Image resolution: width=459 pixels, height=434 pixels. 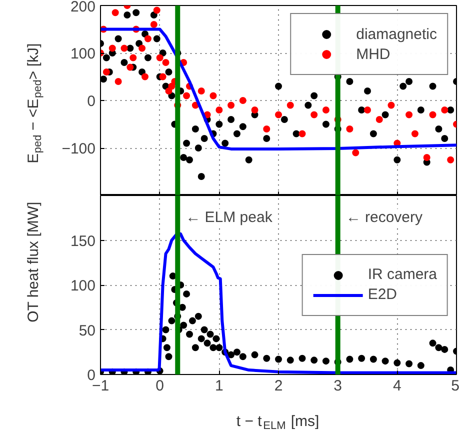 I want to click on legend-label: MHD, so click(x=373, y=54).